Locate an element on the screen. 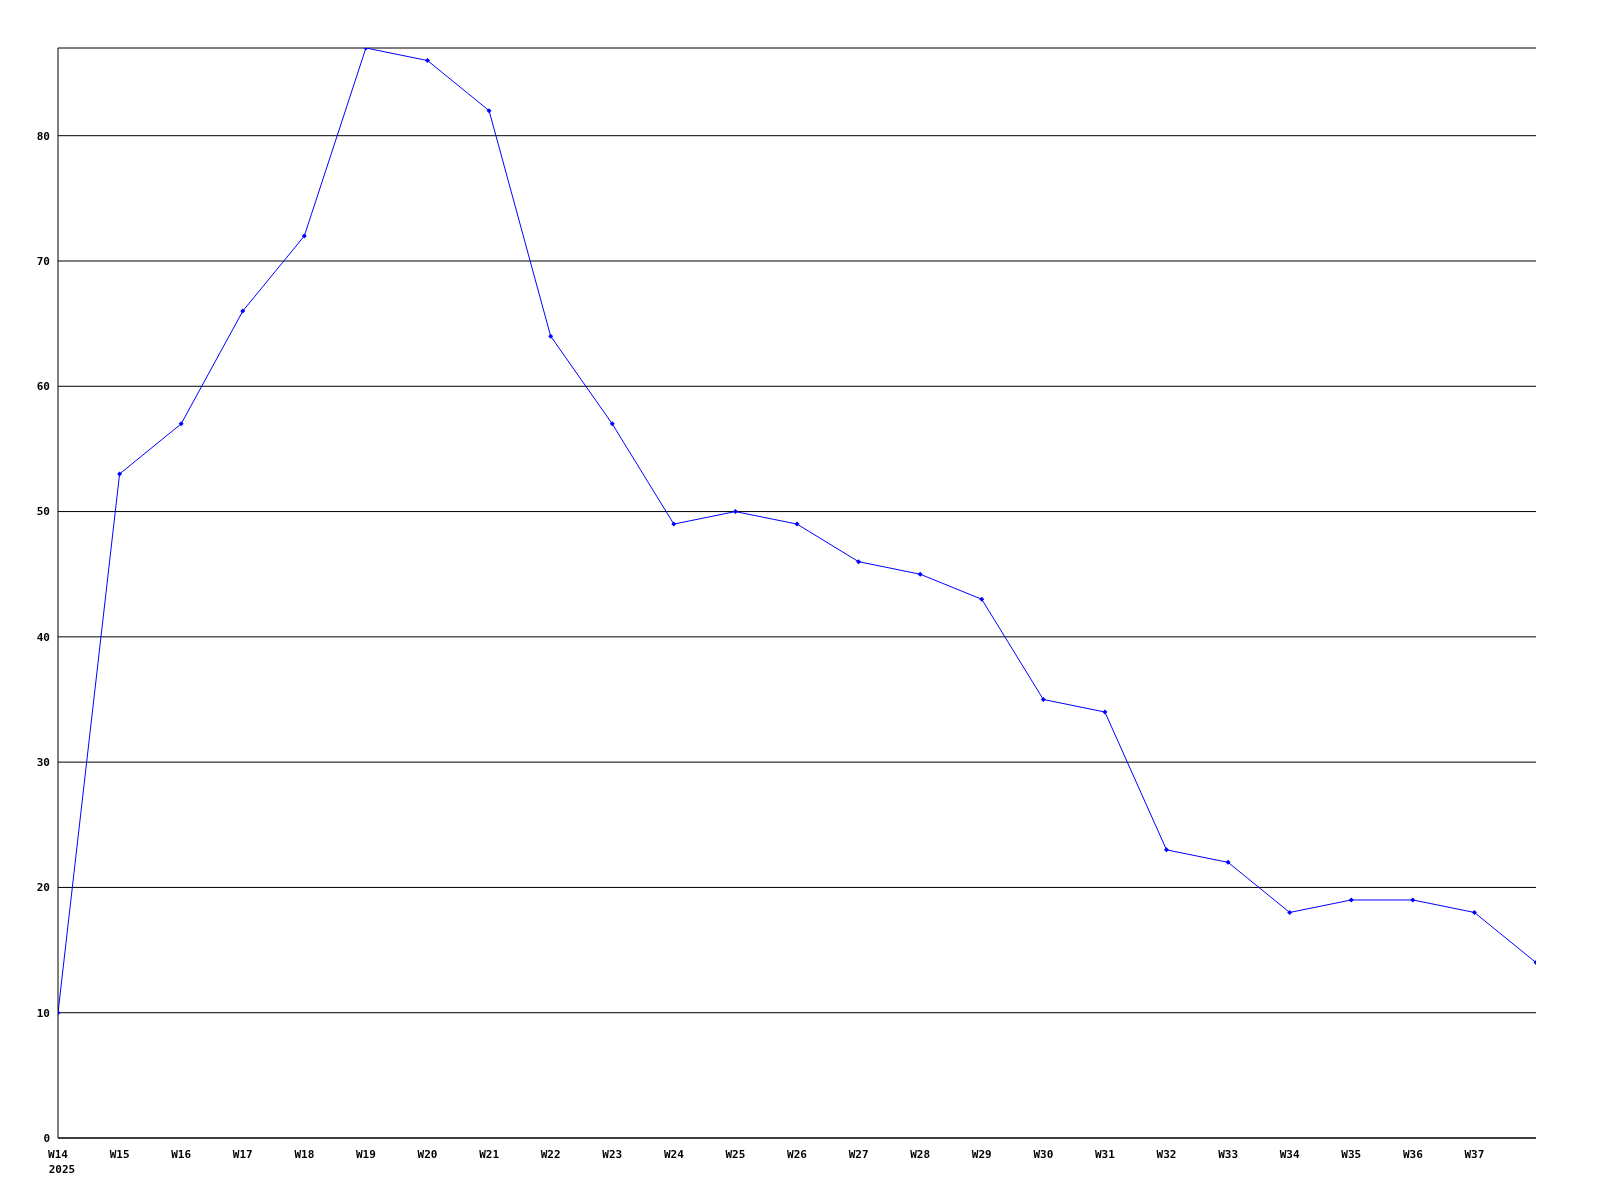 The width and height of the screenshot is (1600, 1200). x-tick-label: W25 is located at coordinates (735, 1154).